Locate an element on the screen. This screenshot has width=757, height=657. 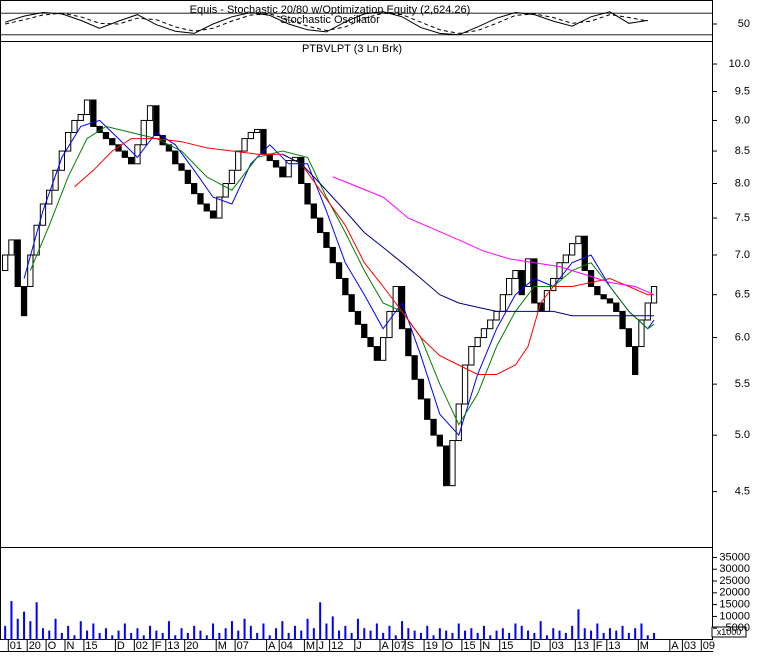
price-title: PTBVLPT (3 Ln Brk) is located at coordinates (352, 49).